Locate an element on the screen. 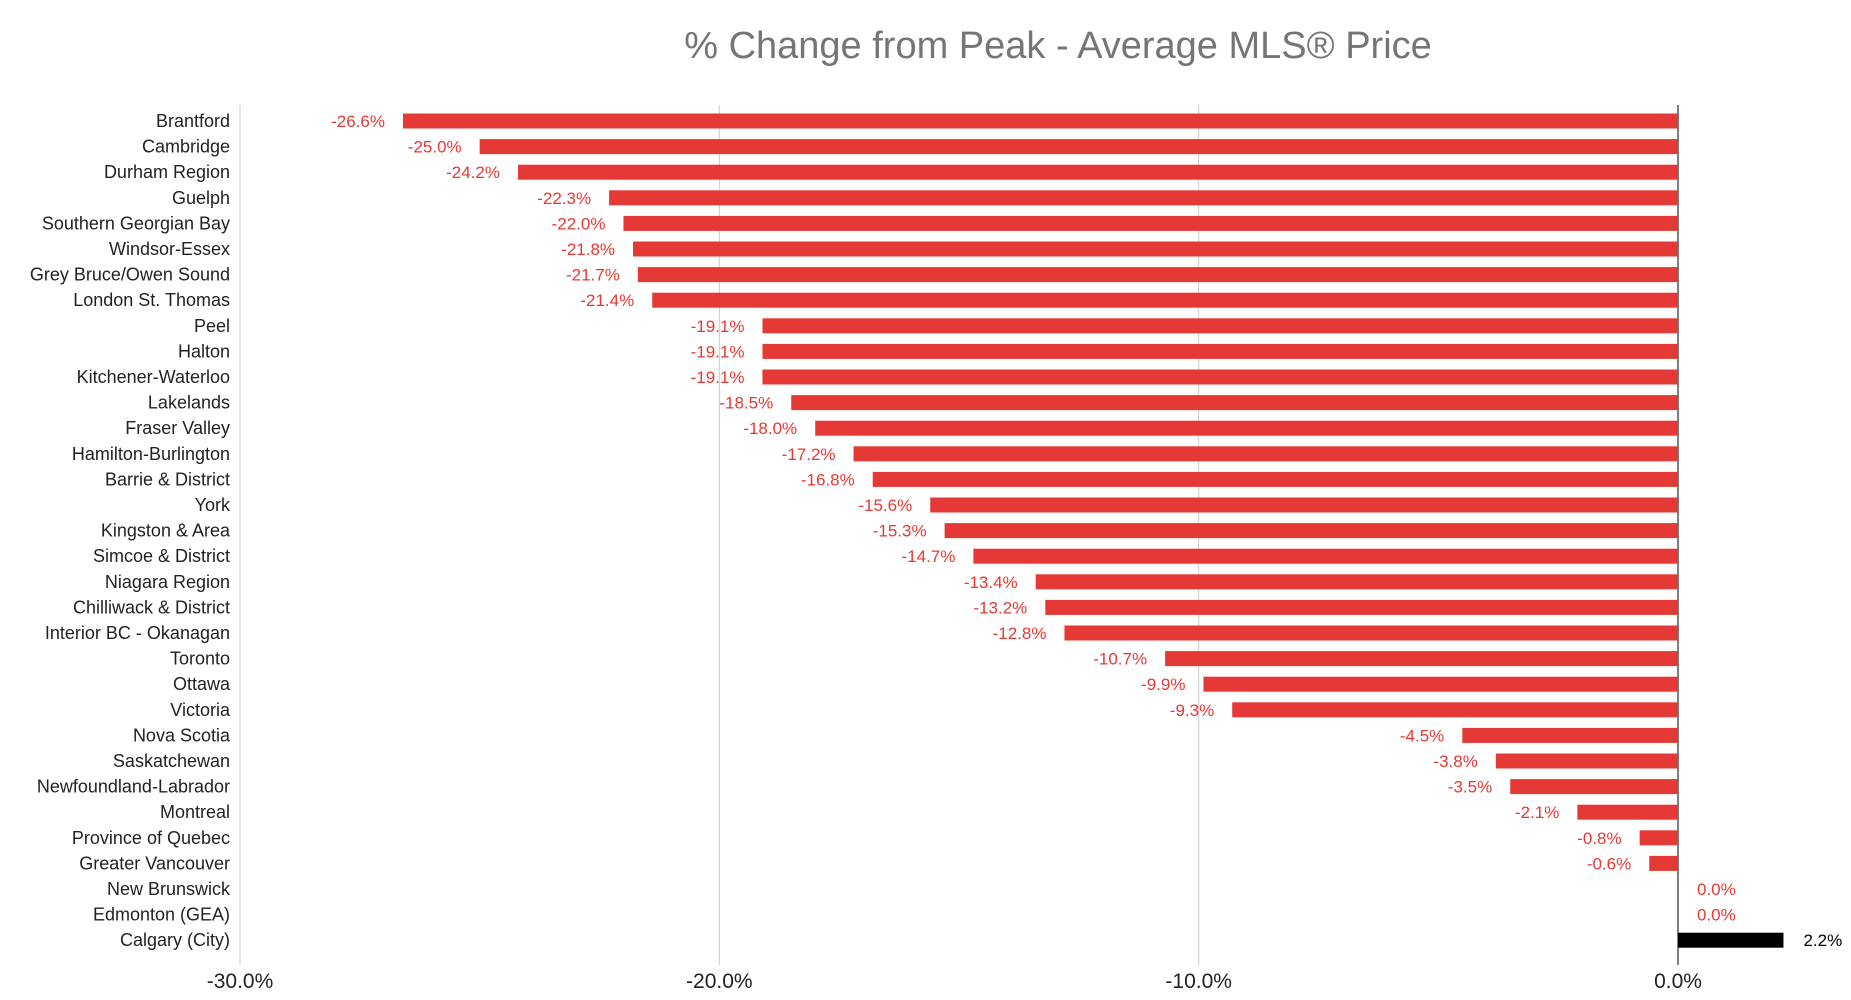  data-label: -16.8% is located at coordinates (828, 479).